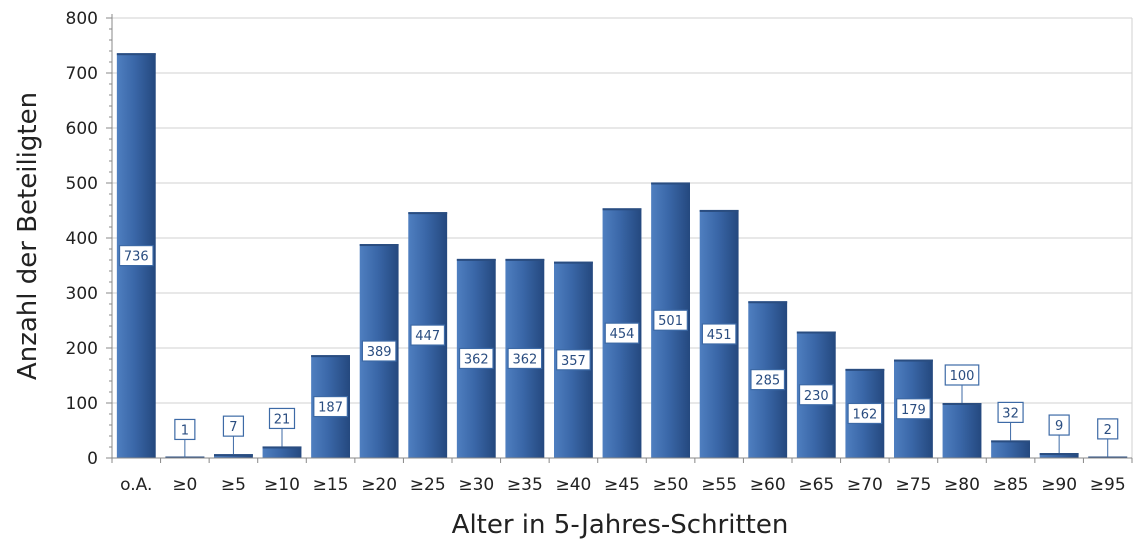  I want to click on x-tick-label: ≥45, so click(622, 485).